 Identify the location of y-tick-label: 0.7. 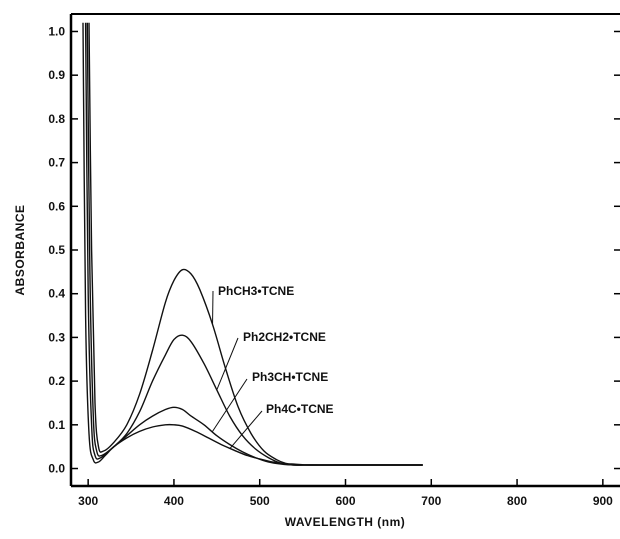
(56, 163).